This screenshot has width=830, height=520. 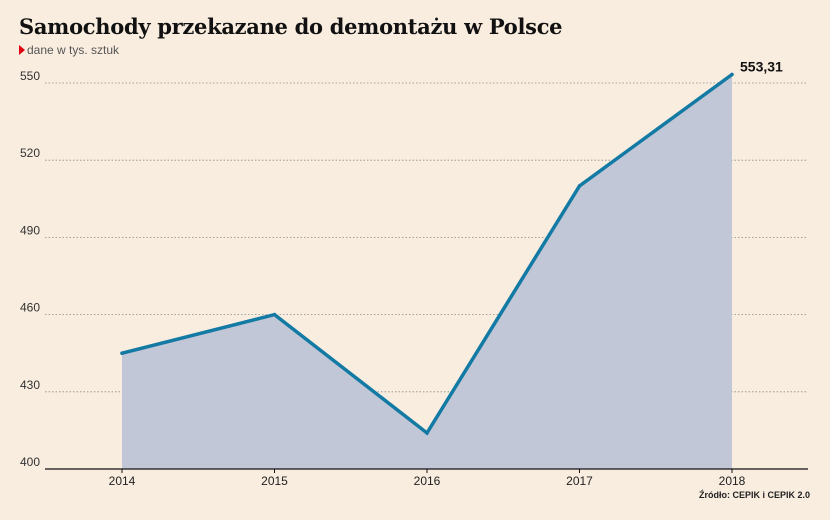 I want to click on x-tick-label-2014: 2014, so click(x=122, y=481).